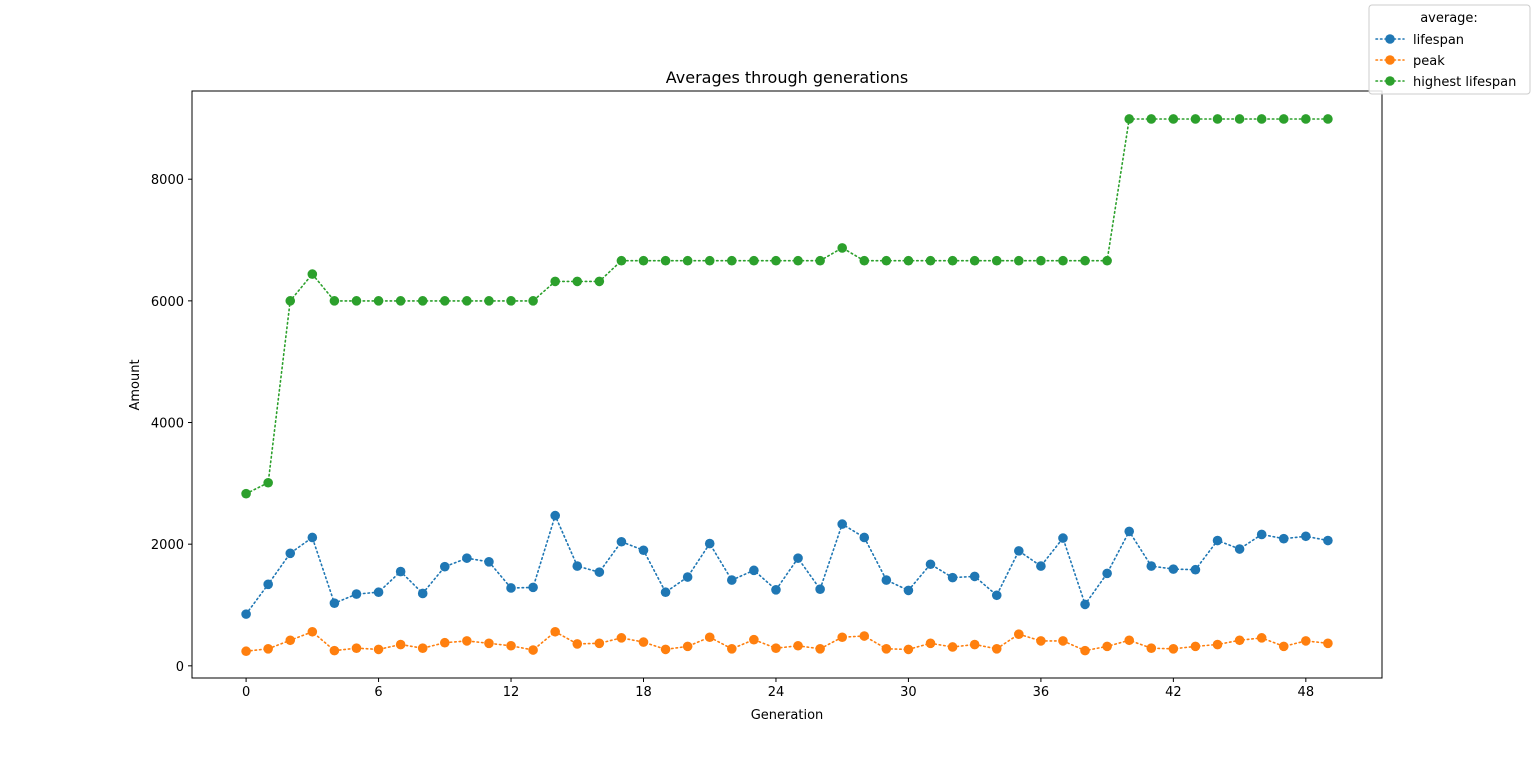  Describe the element at coordinates (787, 564) in the screenshot. I see `series-lifespan` at that location.